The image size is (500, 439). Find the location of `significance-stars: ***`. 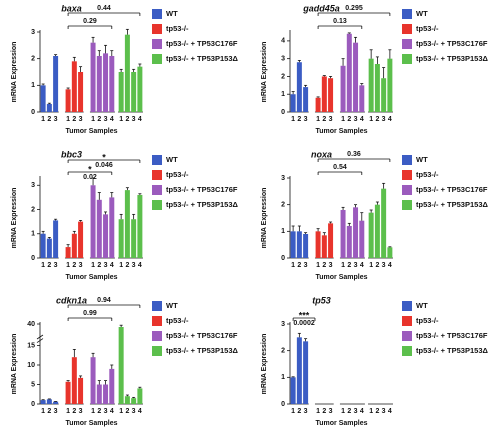

significance-stars: *** is located at coordinates (304, 315).